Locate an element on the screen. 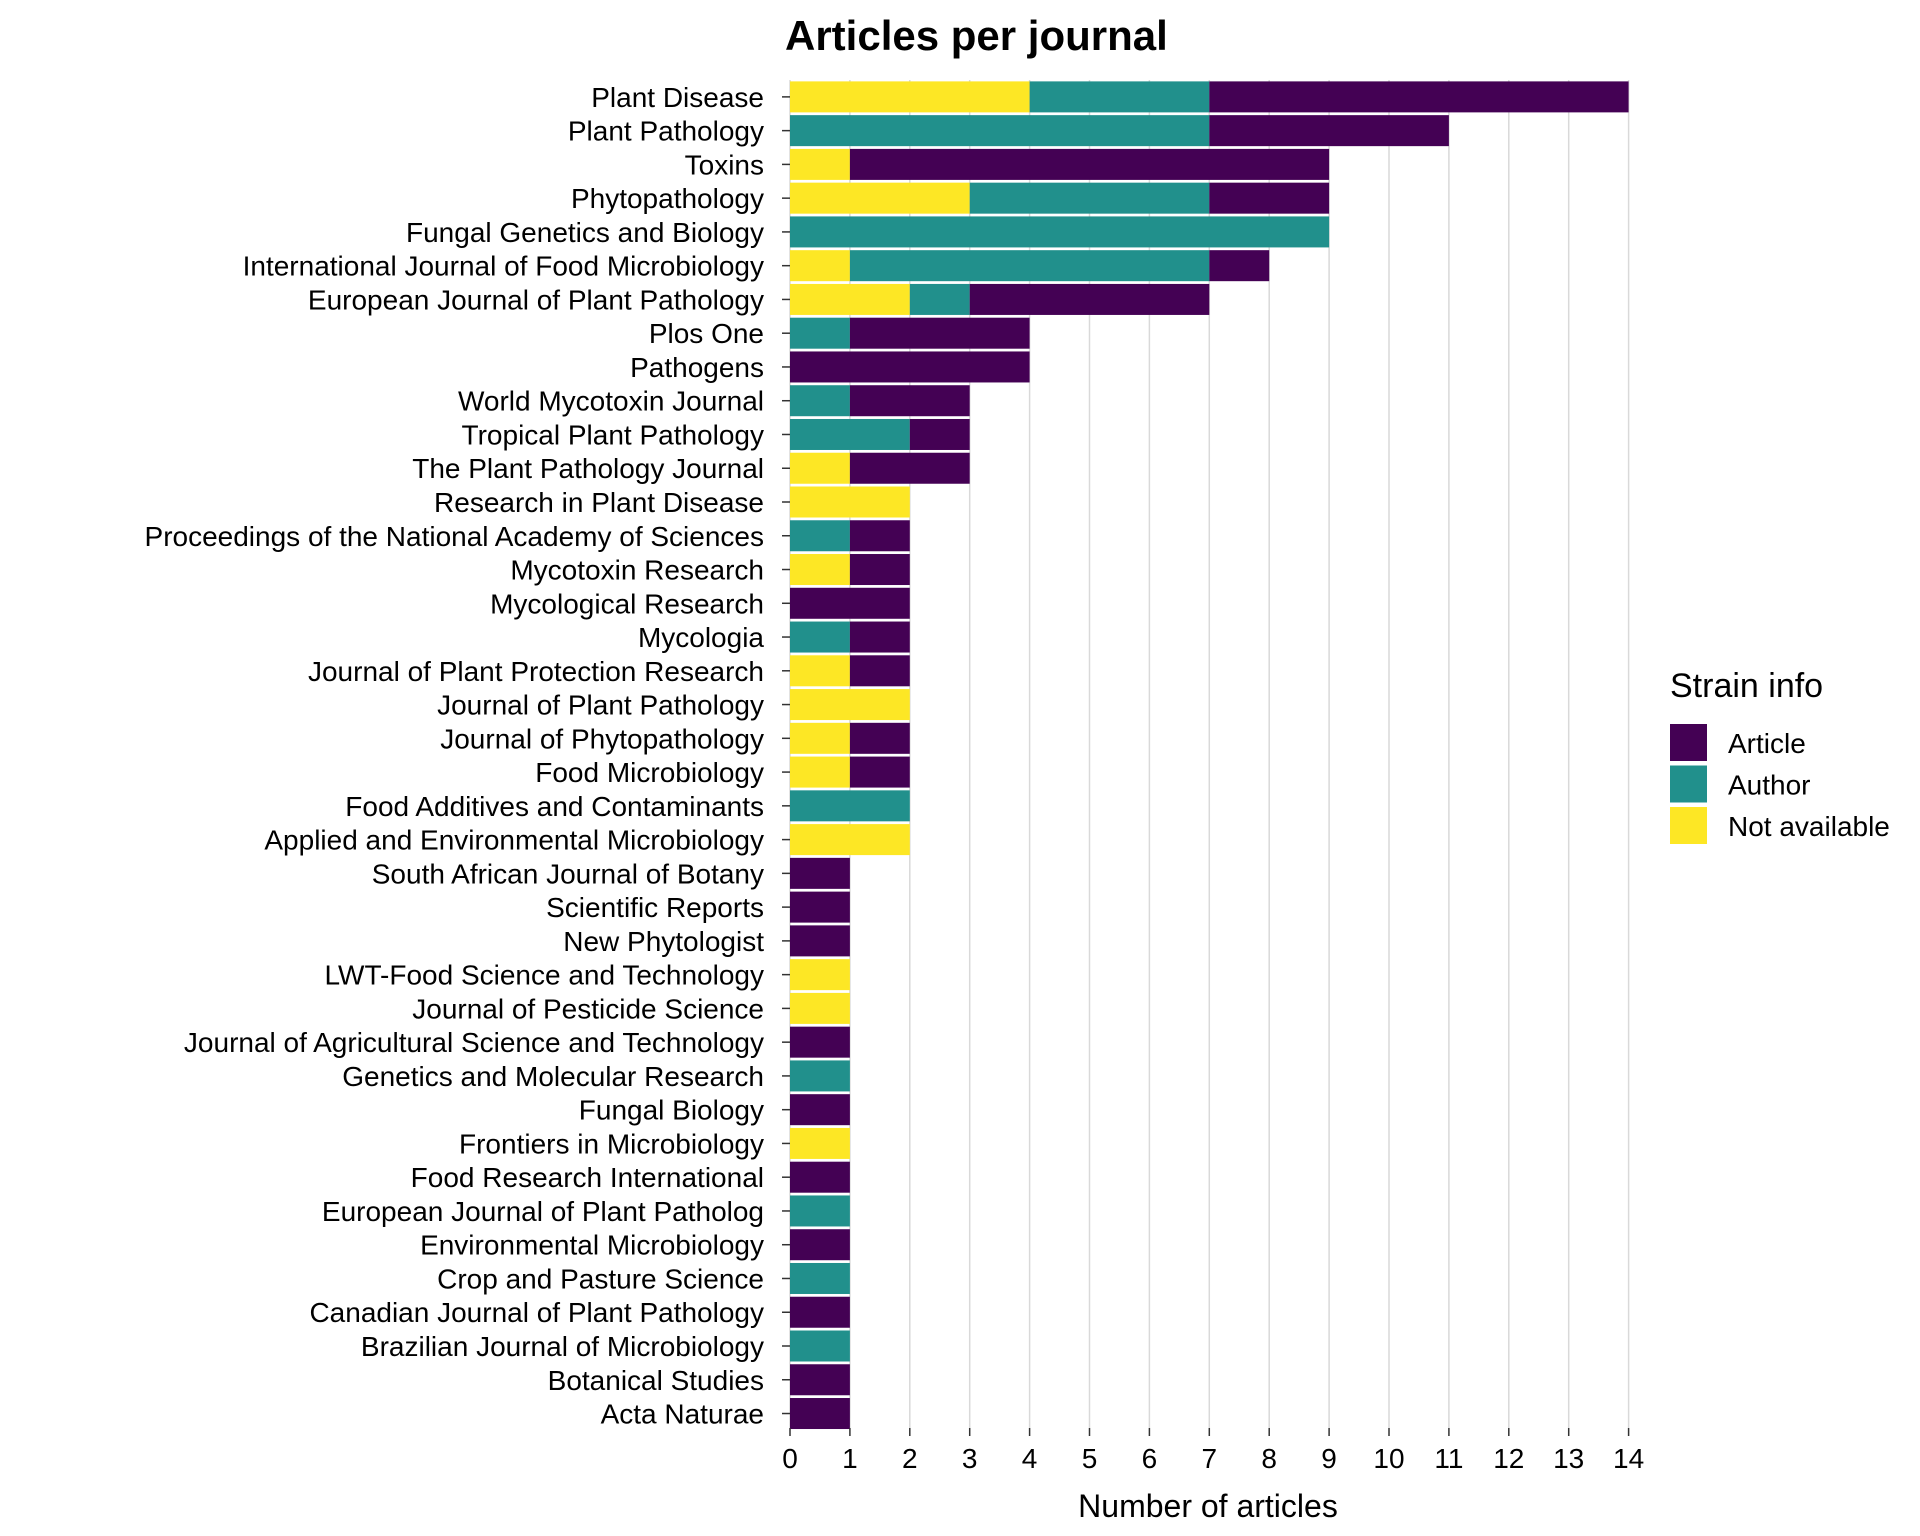 This screenshot has height=1536, width=1920. legend-swatch-article is located at coordinates (1688, 742).